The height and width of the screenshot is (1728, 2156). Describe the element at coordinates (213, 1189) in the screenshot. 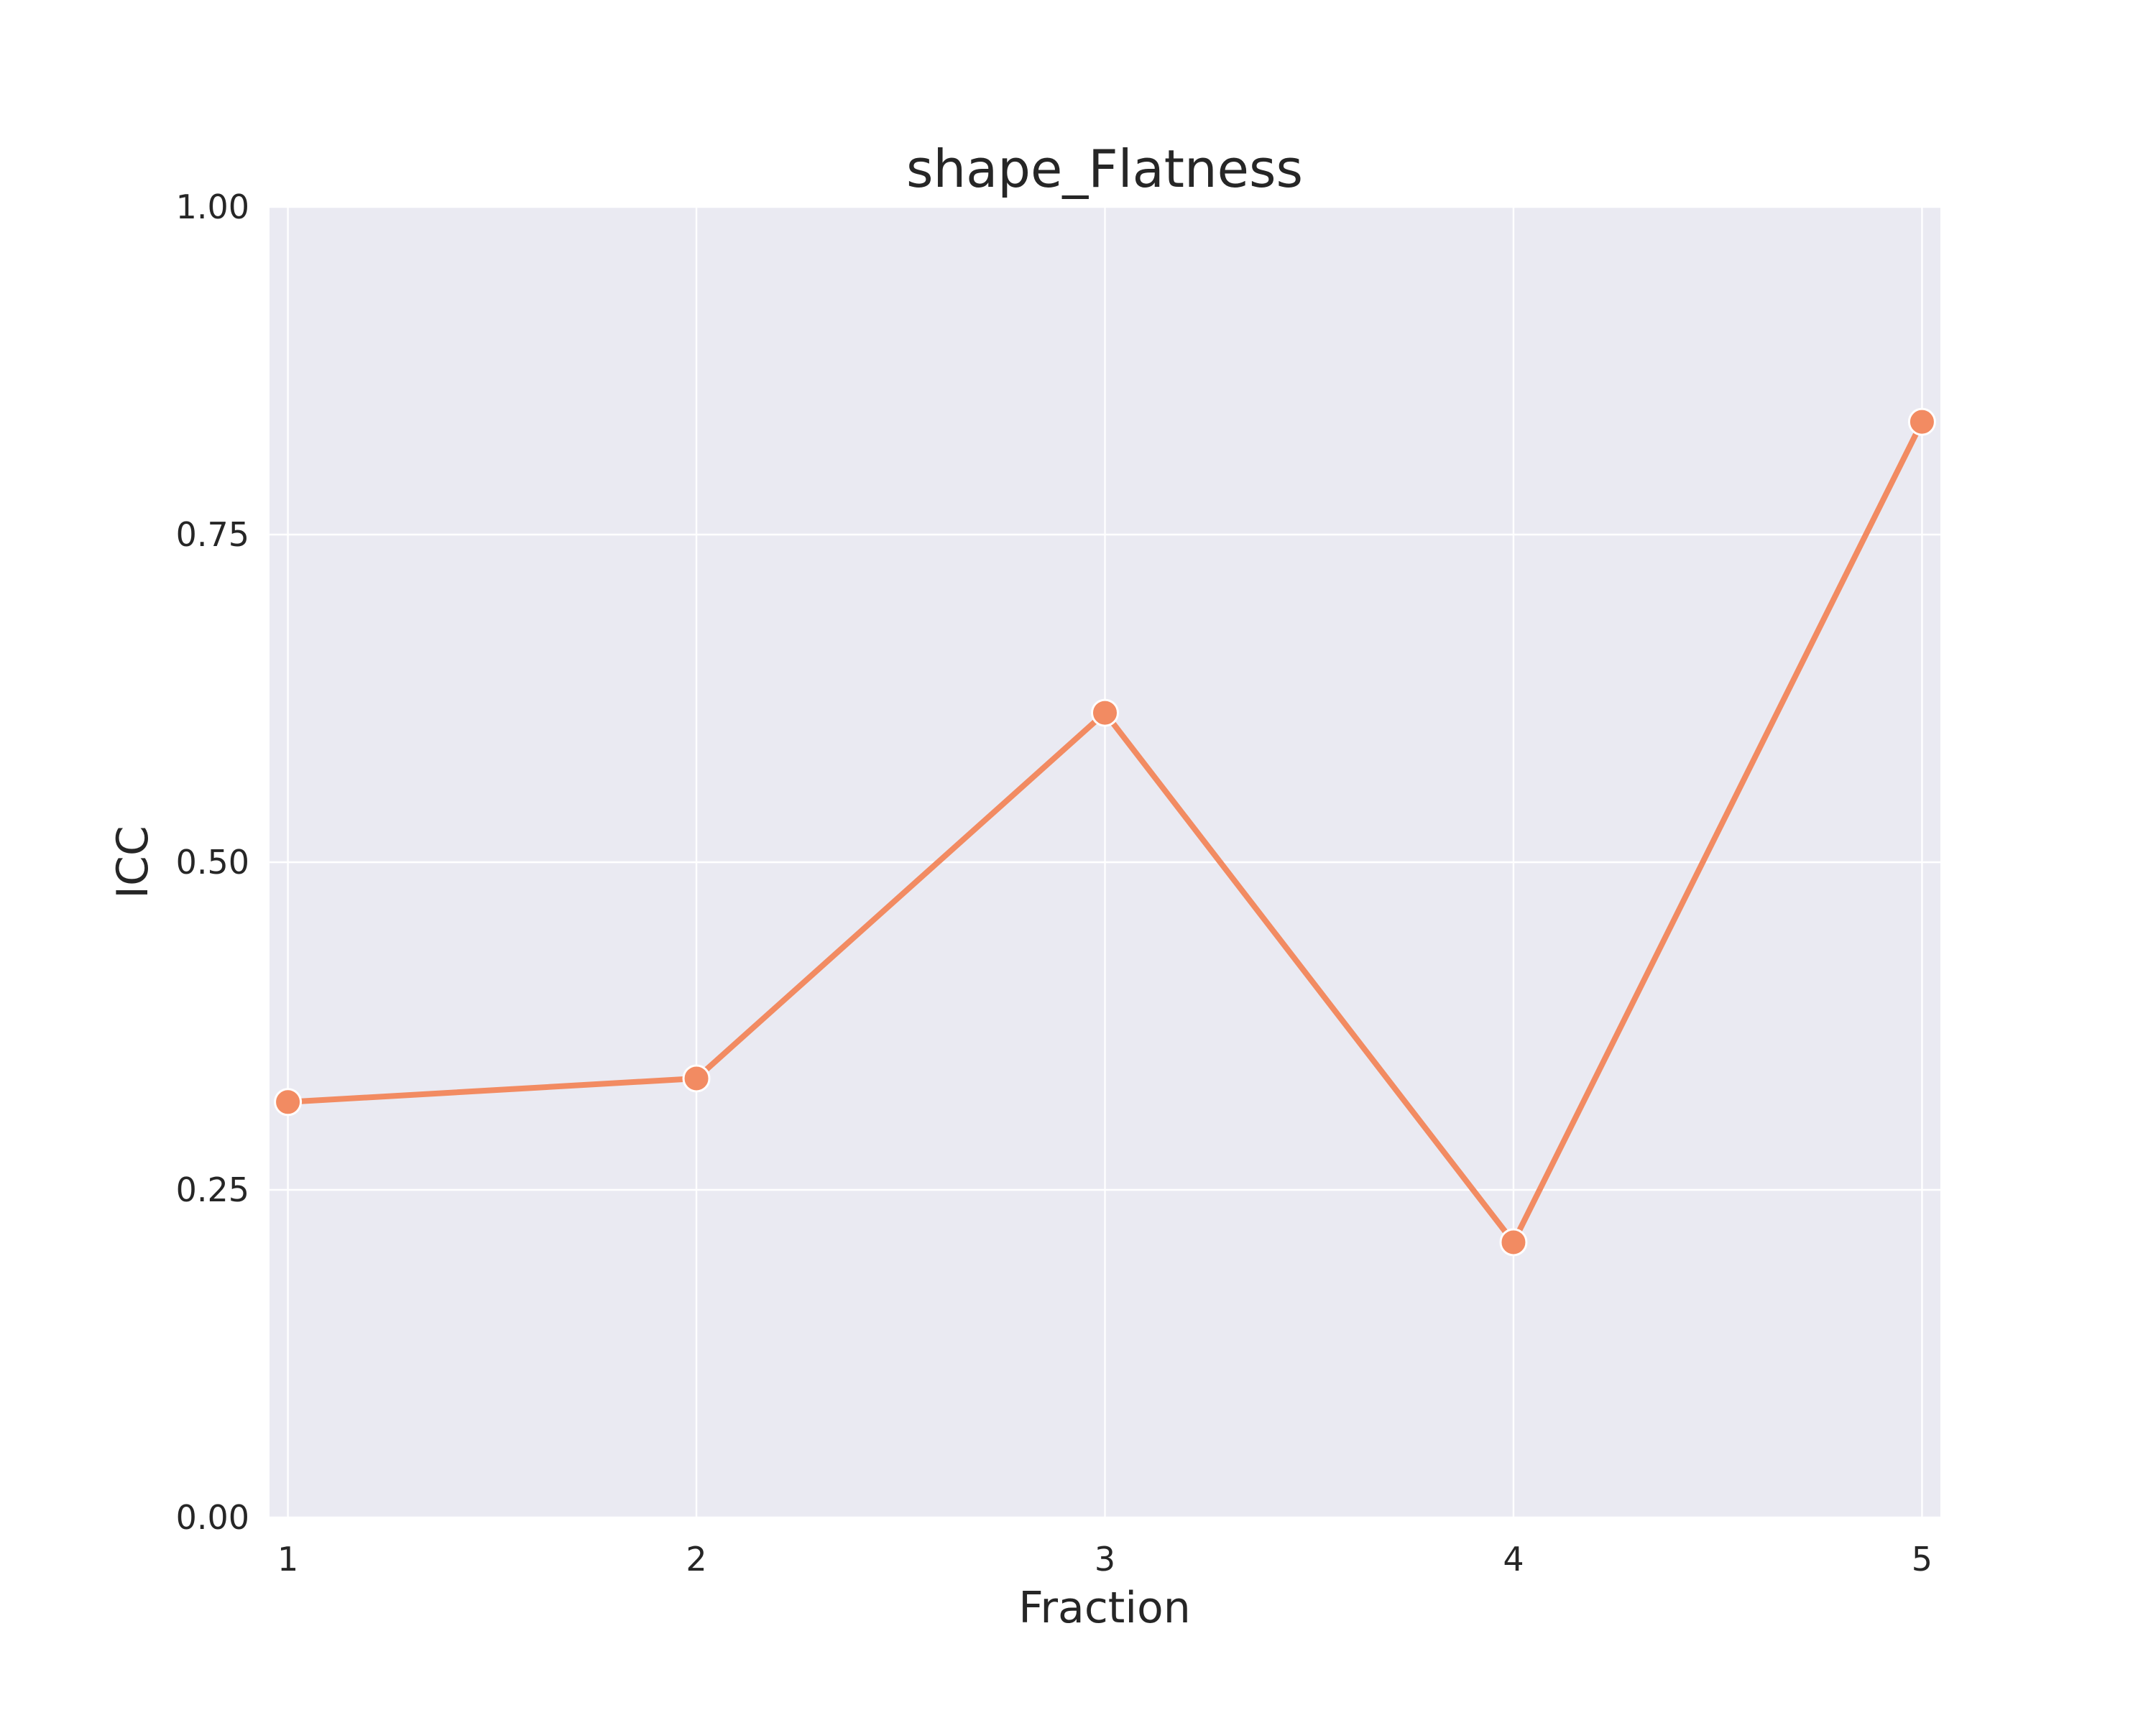

I see `y-tick-label: 0.25` at that location.